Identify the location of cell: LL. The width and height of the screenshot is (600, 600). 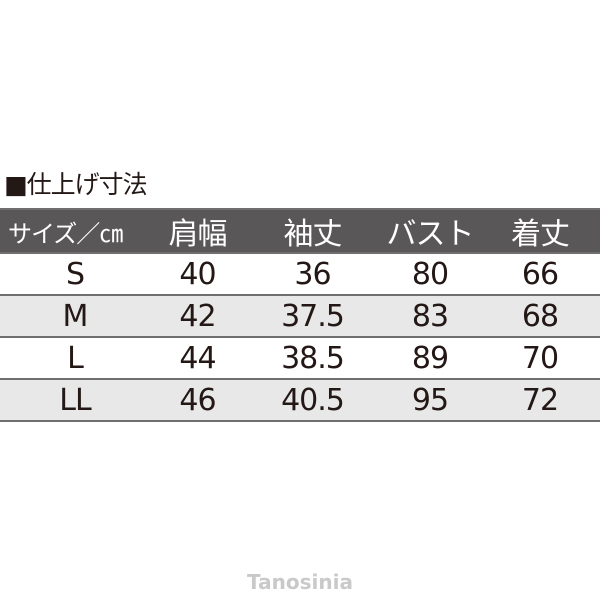
(75, 400).